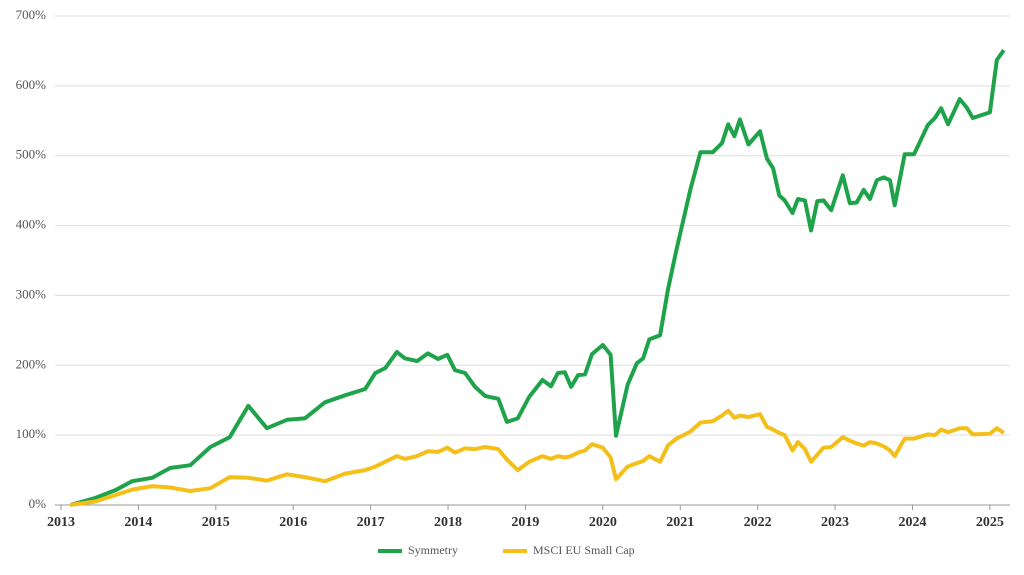  What do you see at coordinates (31, 14) in the screenshot?
I see `y-tick-label: 700%` at bounding box center [31, 14].